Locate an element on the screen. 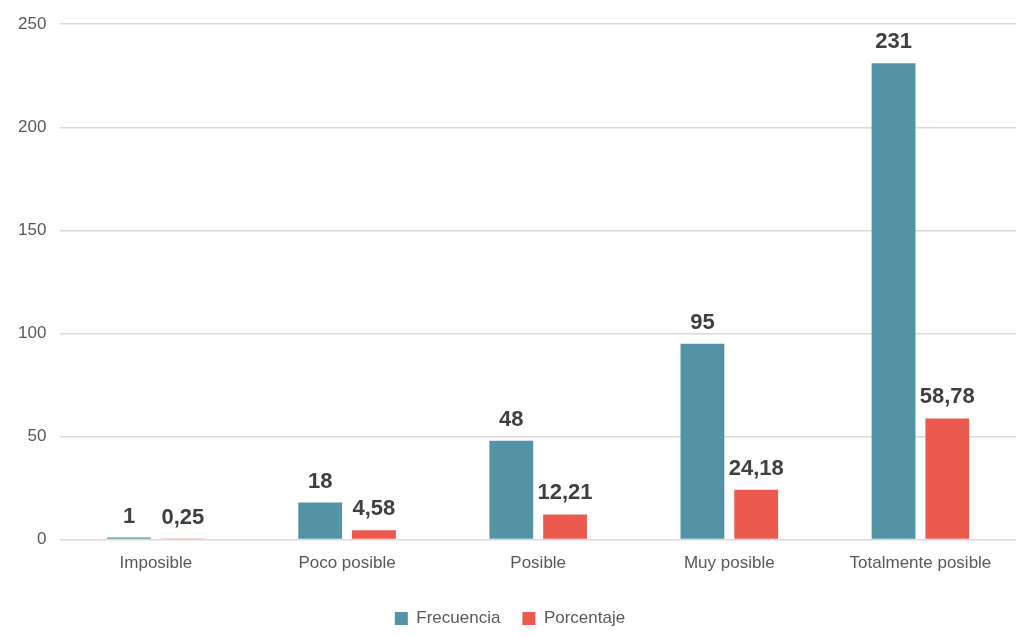 This screenshot has width=1018, height=637. y-tick-label: 200 is located at coordinates (32, 126).